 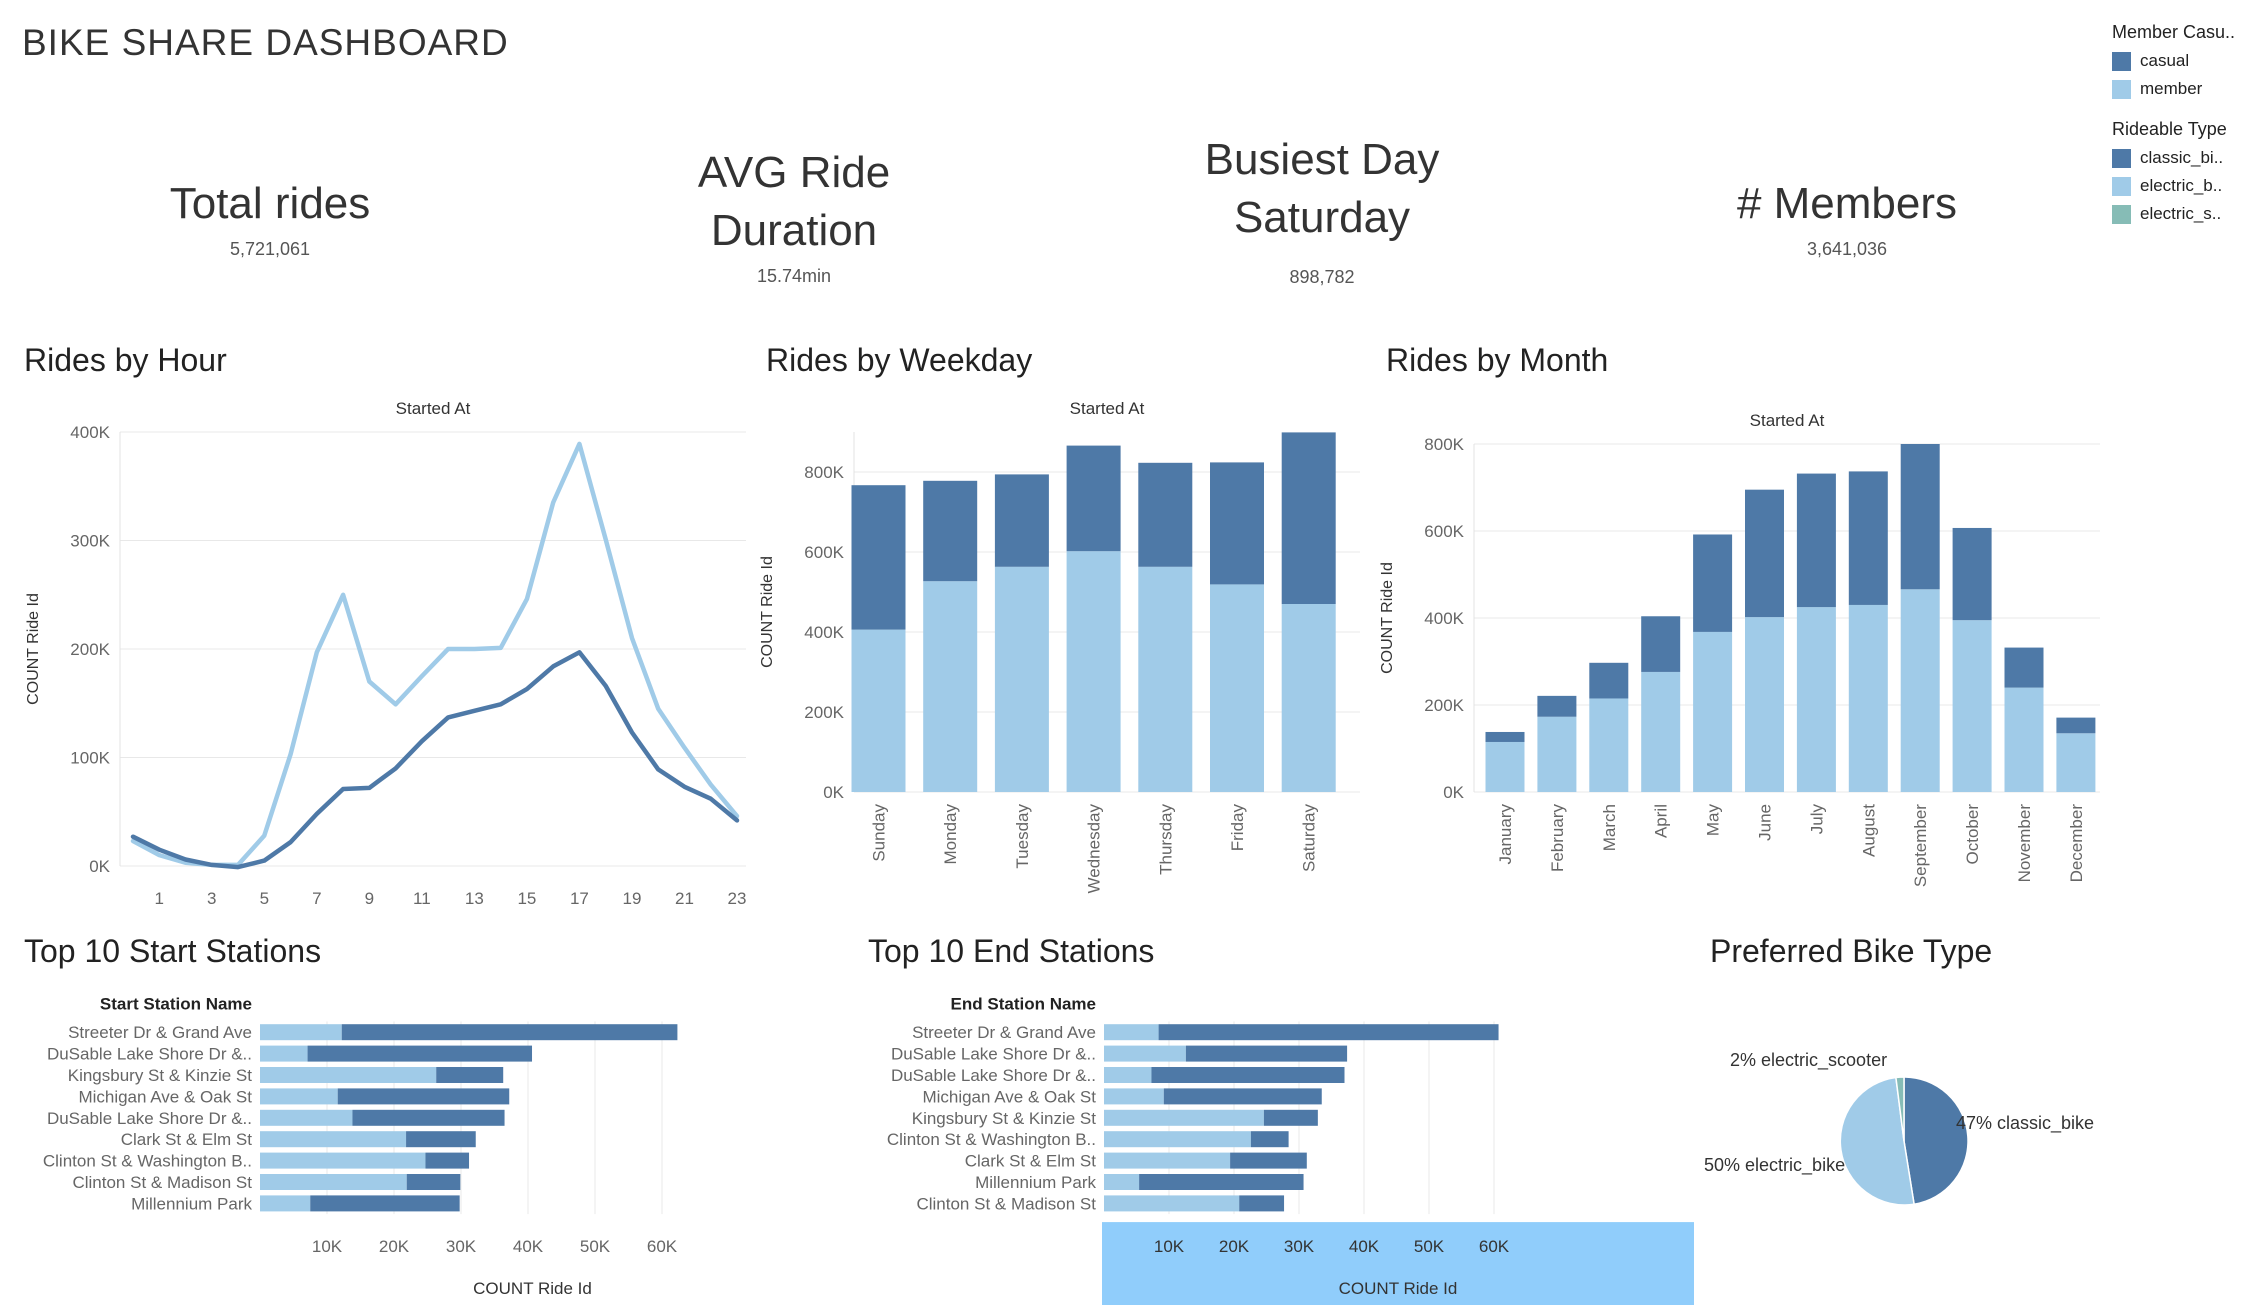 What do you see at coordinates (833, 792) in the screenshot?
I see `weekday-ytick-label: 0K` at bounding box center [833, 792].